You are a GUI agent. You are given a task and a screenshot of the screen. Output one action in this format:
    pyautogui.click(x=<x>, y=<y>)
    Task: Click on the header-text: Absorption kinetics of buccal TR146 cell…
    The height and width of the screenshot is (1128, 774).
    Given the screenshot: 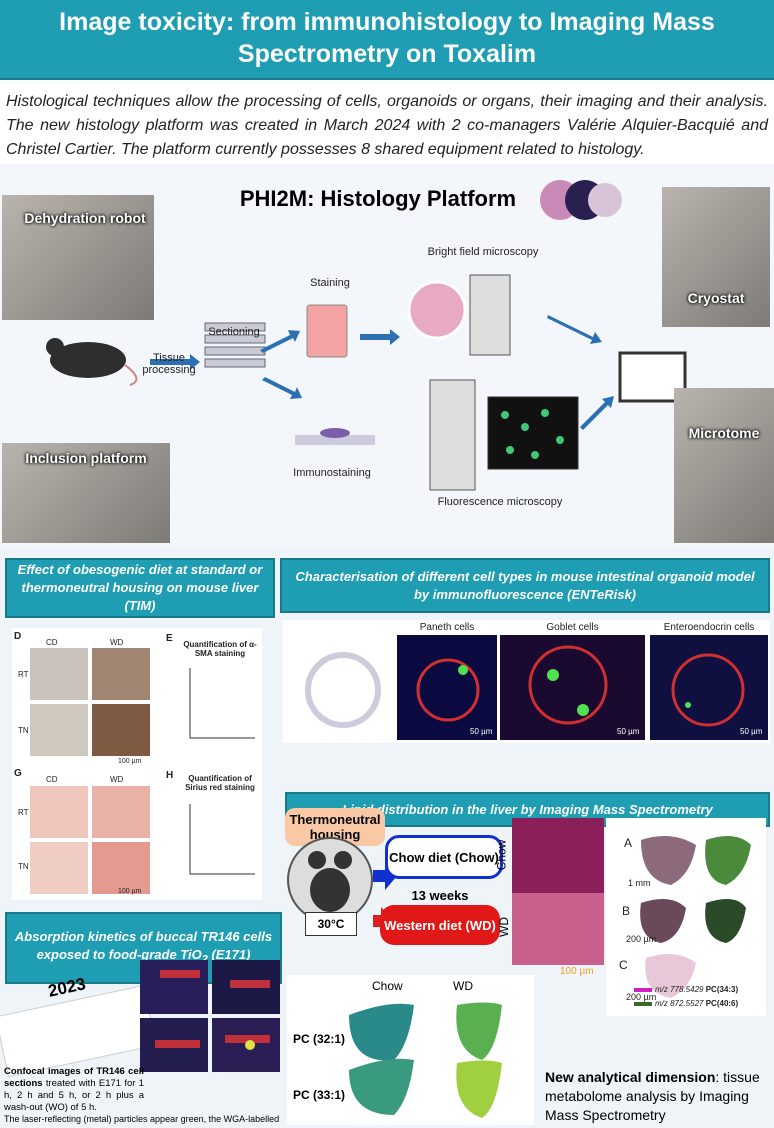 What is the action you would take?
    pyautogui.click(x=143, y=948)
    